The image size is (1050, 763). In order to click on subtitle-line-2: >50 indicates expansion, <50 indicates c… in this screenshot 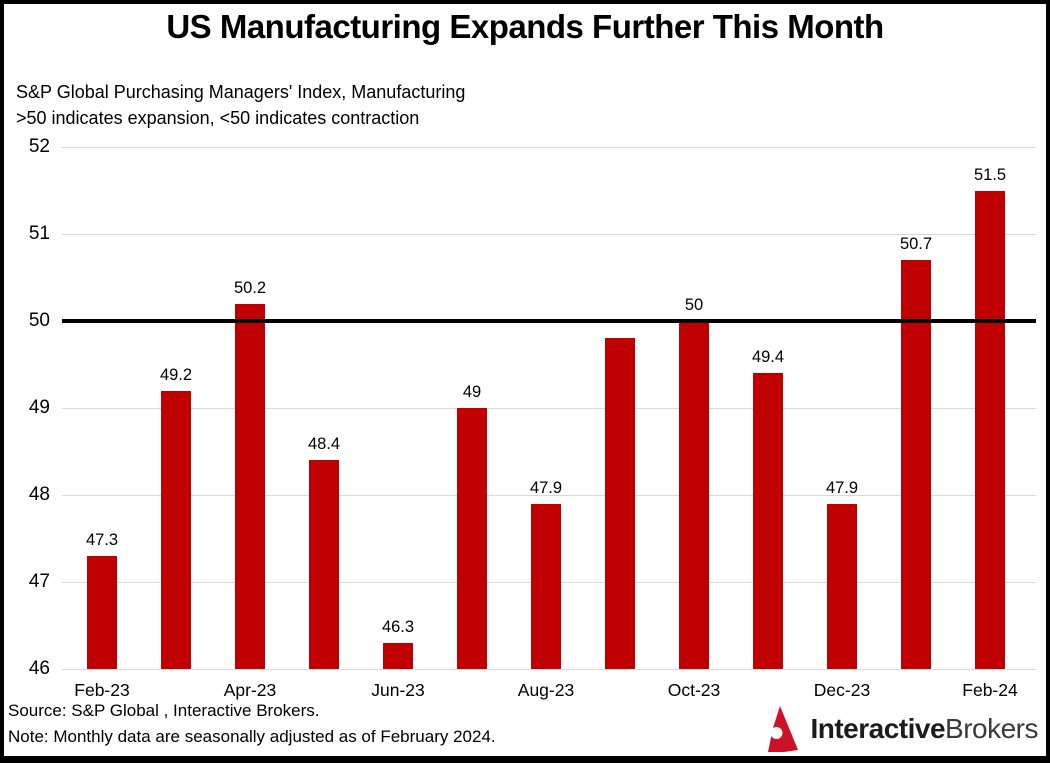, I will do `click(218, 118)`.